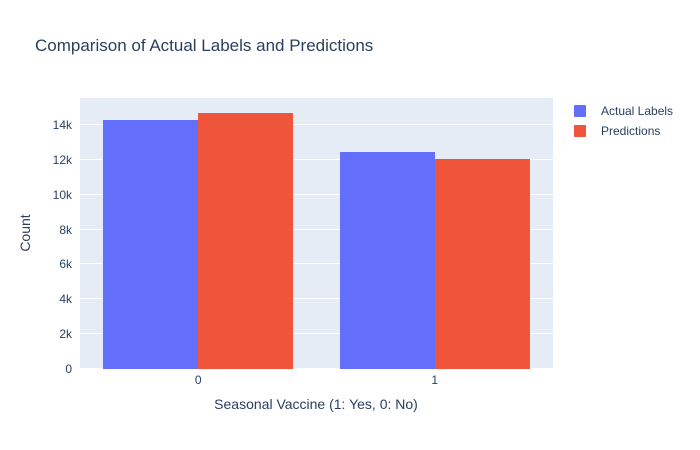 The width and height of the screenshot is (700, 450). I want to click on y-tick-14k: 14k, so click(62, 125).